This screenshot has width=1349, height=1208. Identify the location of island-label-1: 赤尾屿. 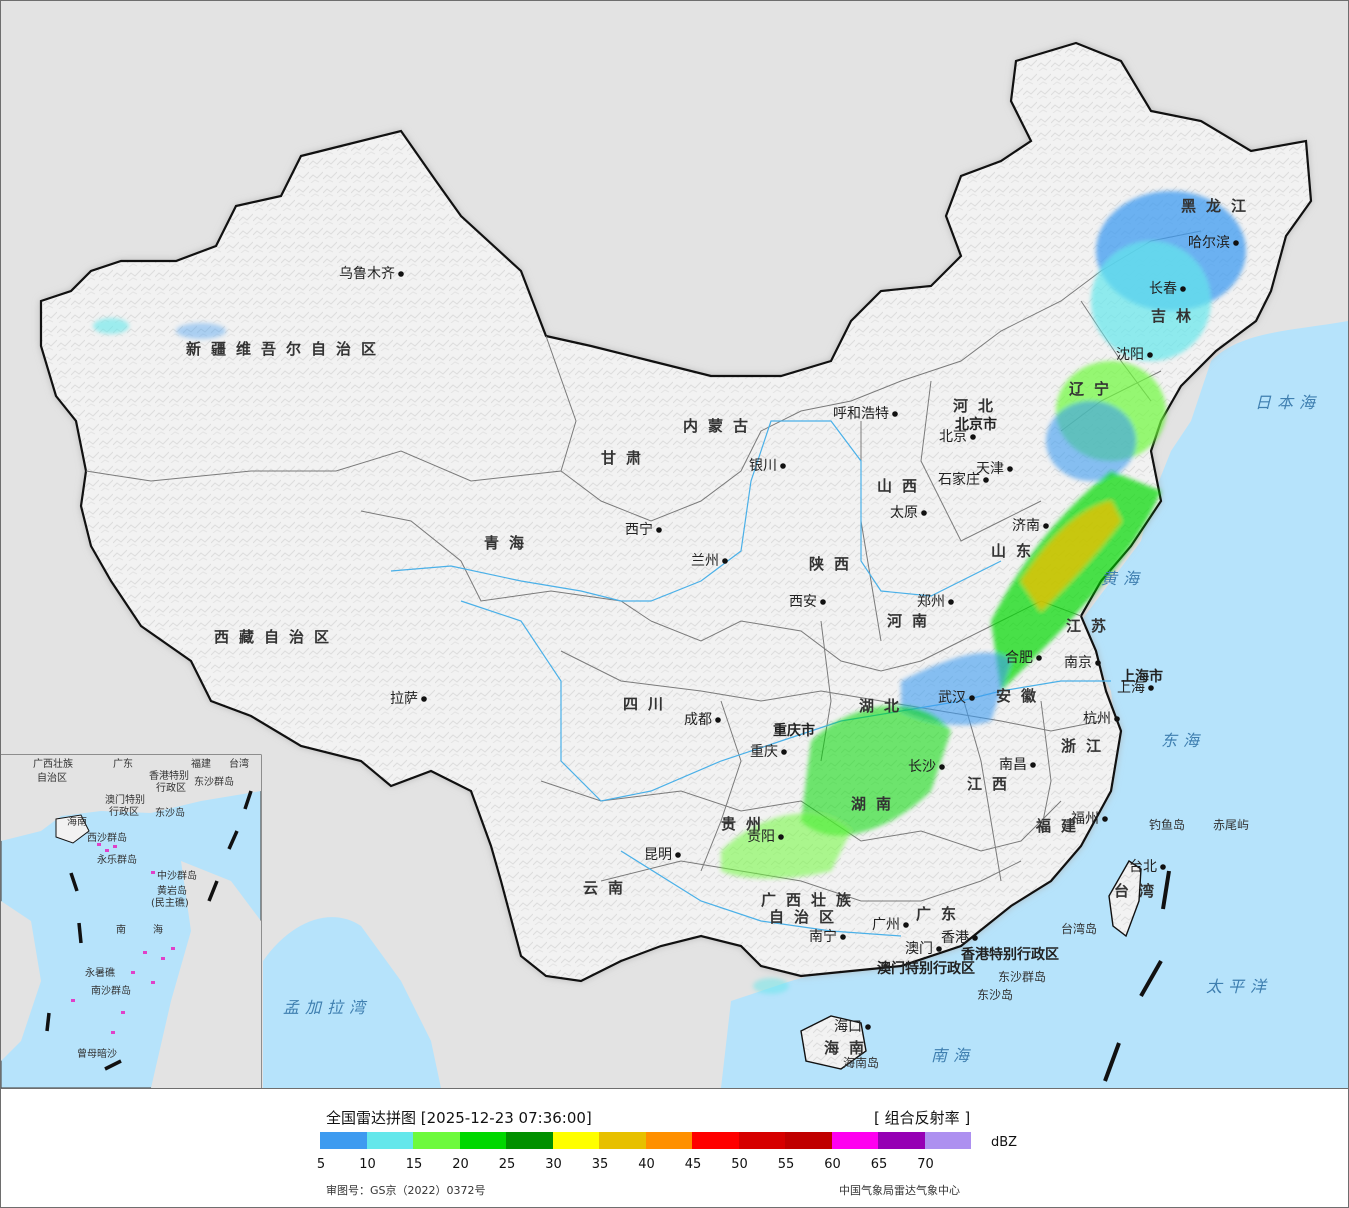
(1231, 825).